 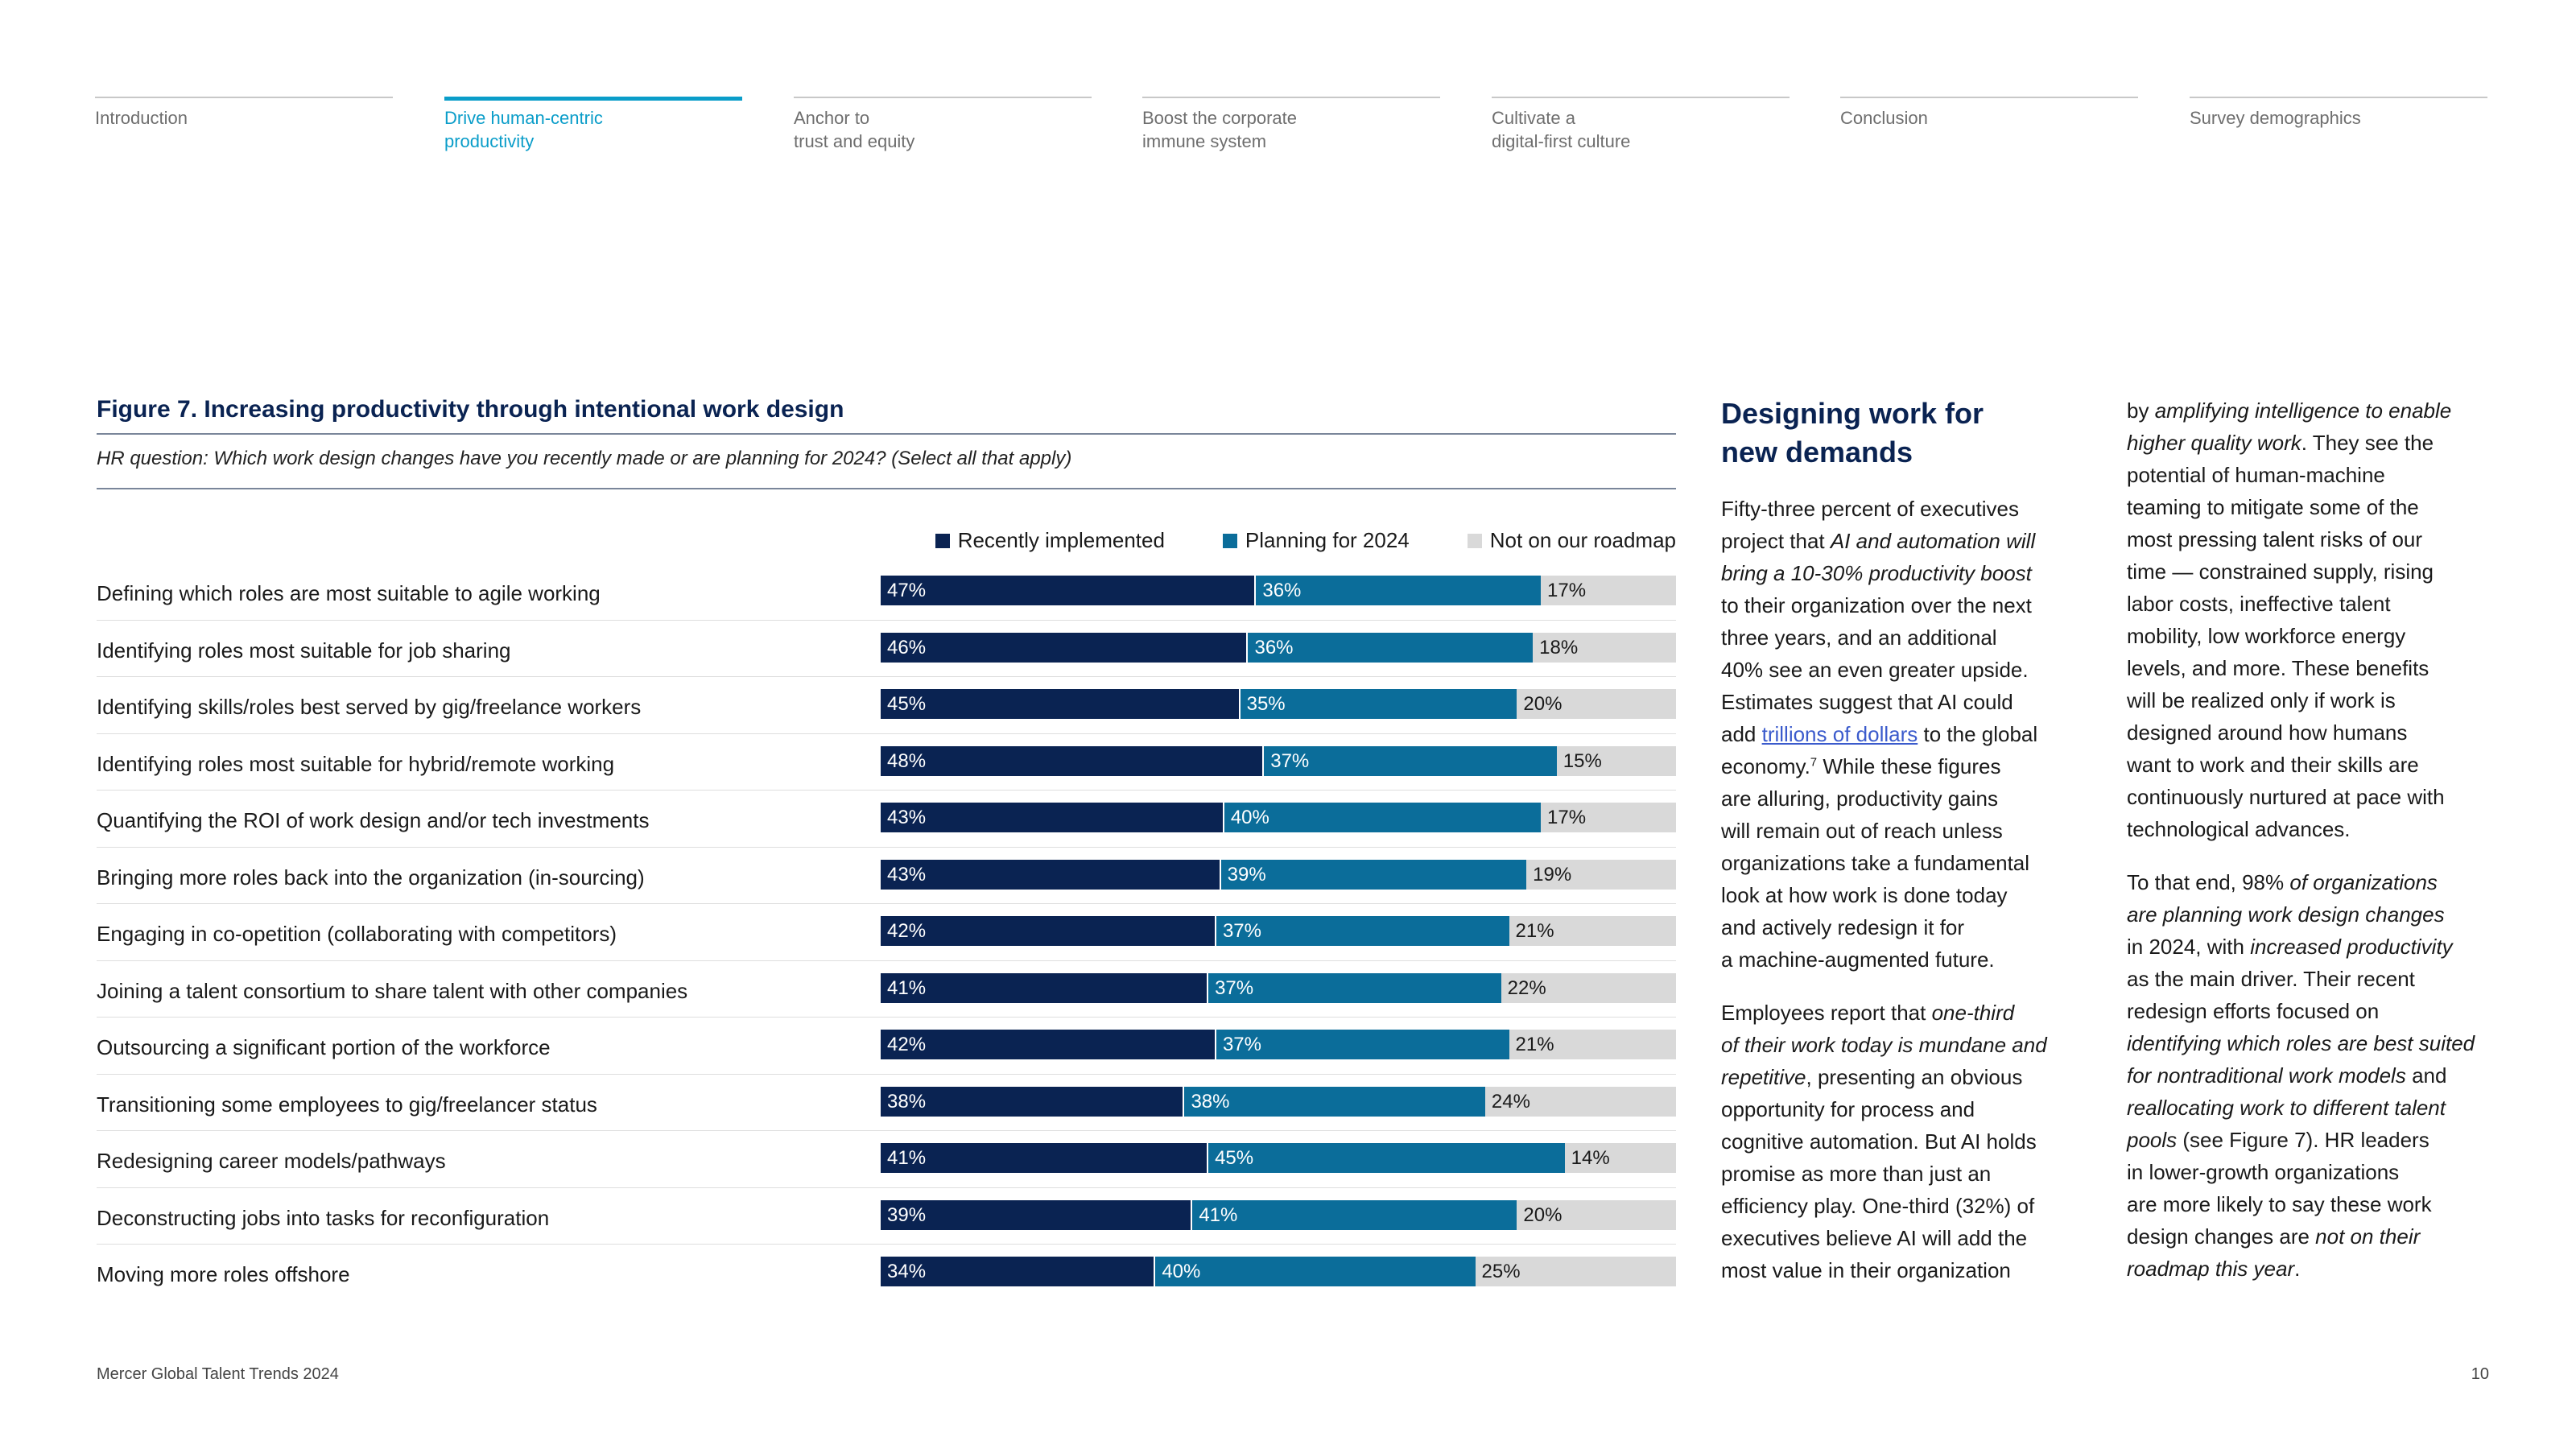 I want to click on bar-segment-recently-implemented: 41%, so click(x=1044, y=1158).